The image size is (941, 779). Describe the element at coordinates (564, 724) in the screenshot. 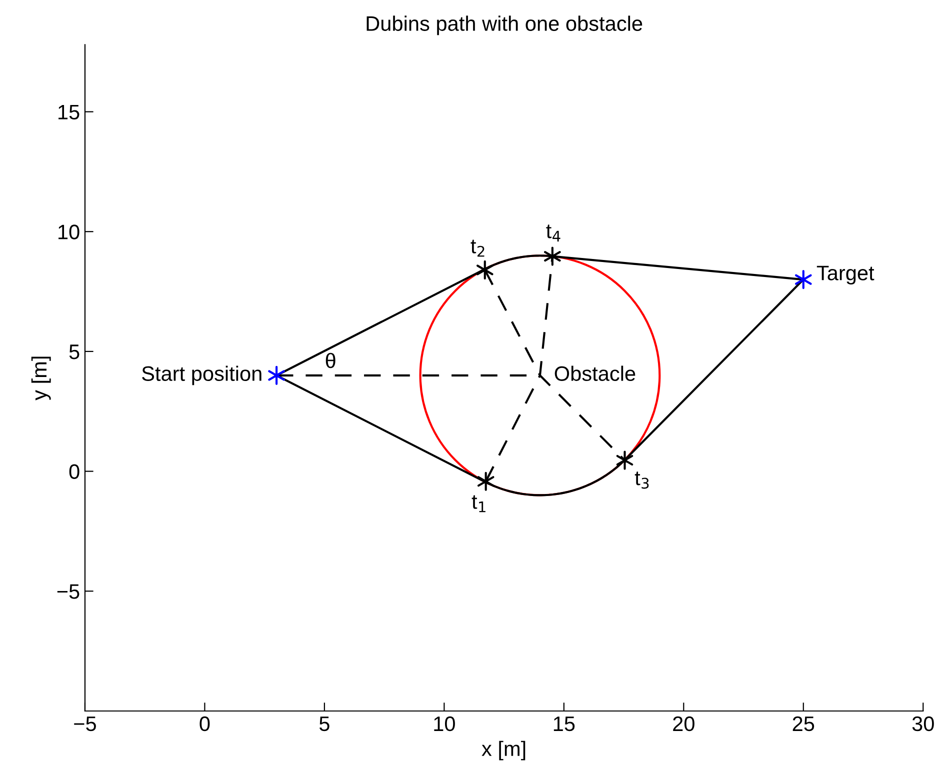

I see `x-tick-label: 15` at that location.